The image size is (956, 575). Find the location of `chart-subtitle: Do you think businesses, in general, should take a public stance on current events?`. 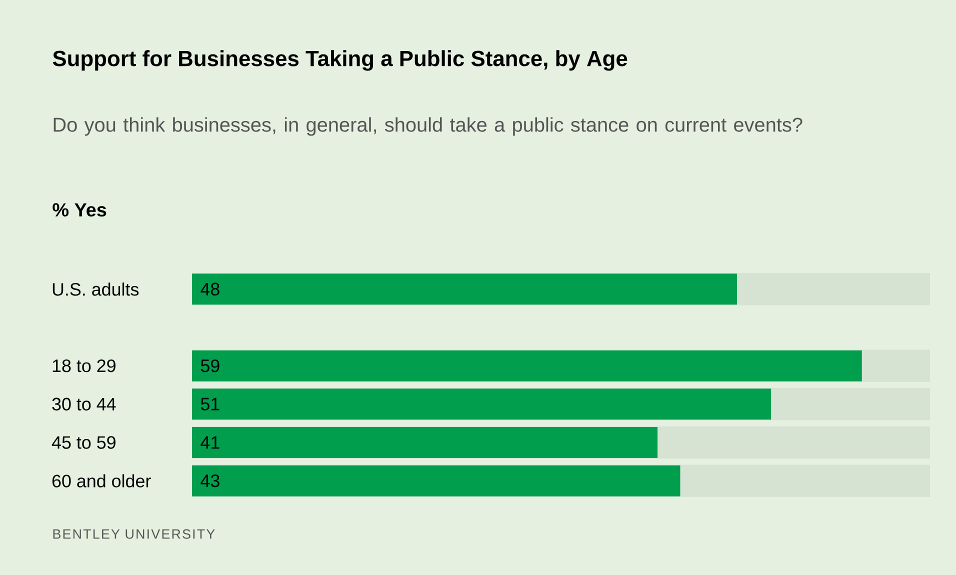

chart-subtitle: Do you think businesses, in general, should take a public stance on current events? is located at coordinates (428, 126).